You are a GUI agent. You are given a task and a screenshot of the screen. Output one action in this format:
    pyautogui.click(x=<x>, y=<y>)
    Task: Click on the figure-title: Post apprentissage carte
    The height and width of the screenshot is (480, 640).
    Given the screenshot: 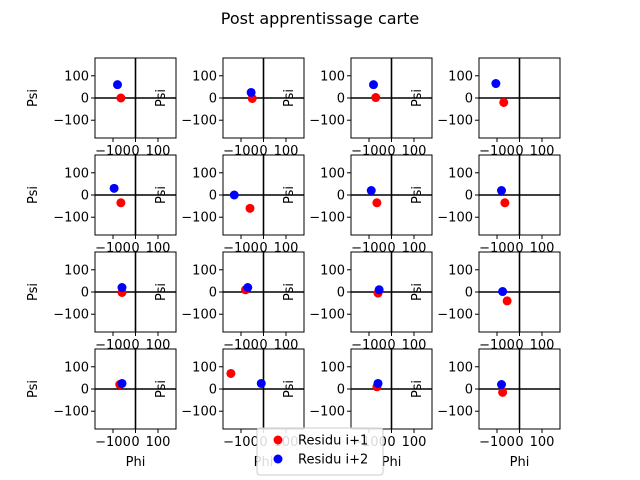 What is the action you would take?
    pyautogui.click(x=320, y=18)
    